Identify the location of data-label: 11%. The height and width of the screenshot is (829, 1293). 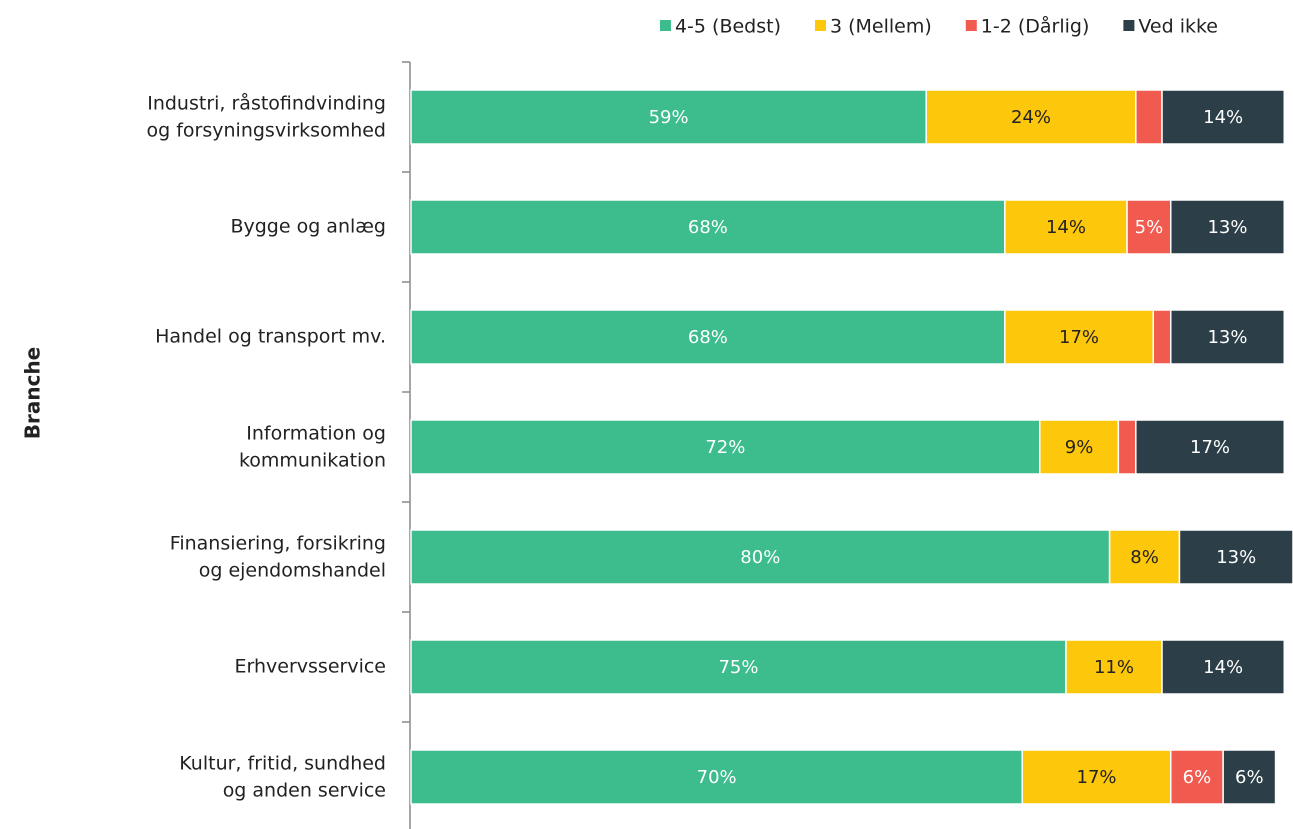
(1114, 667).